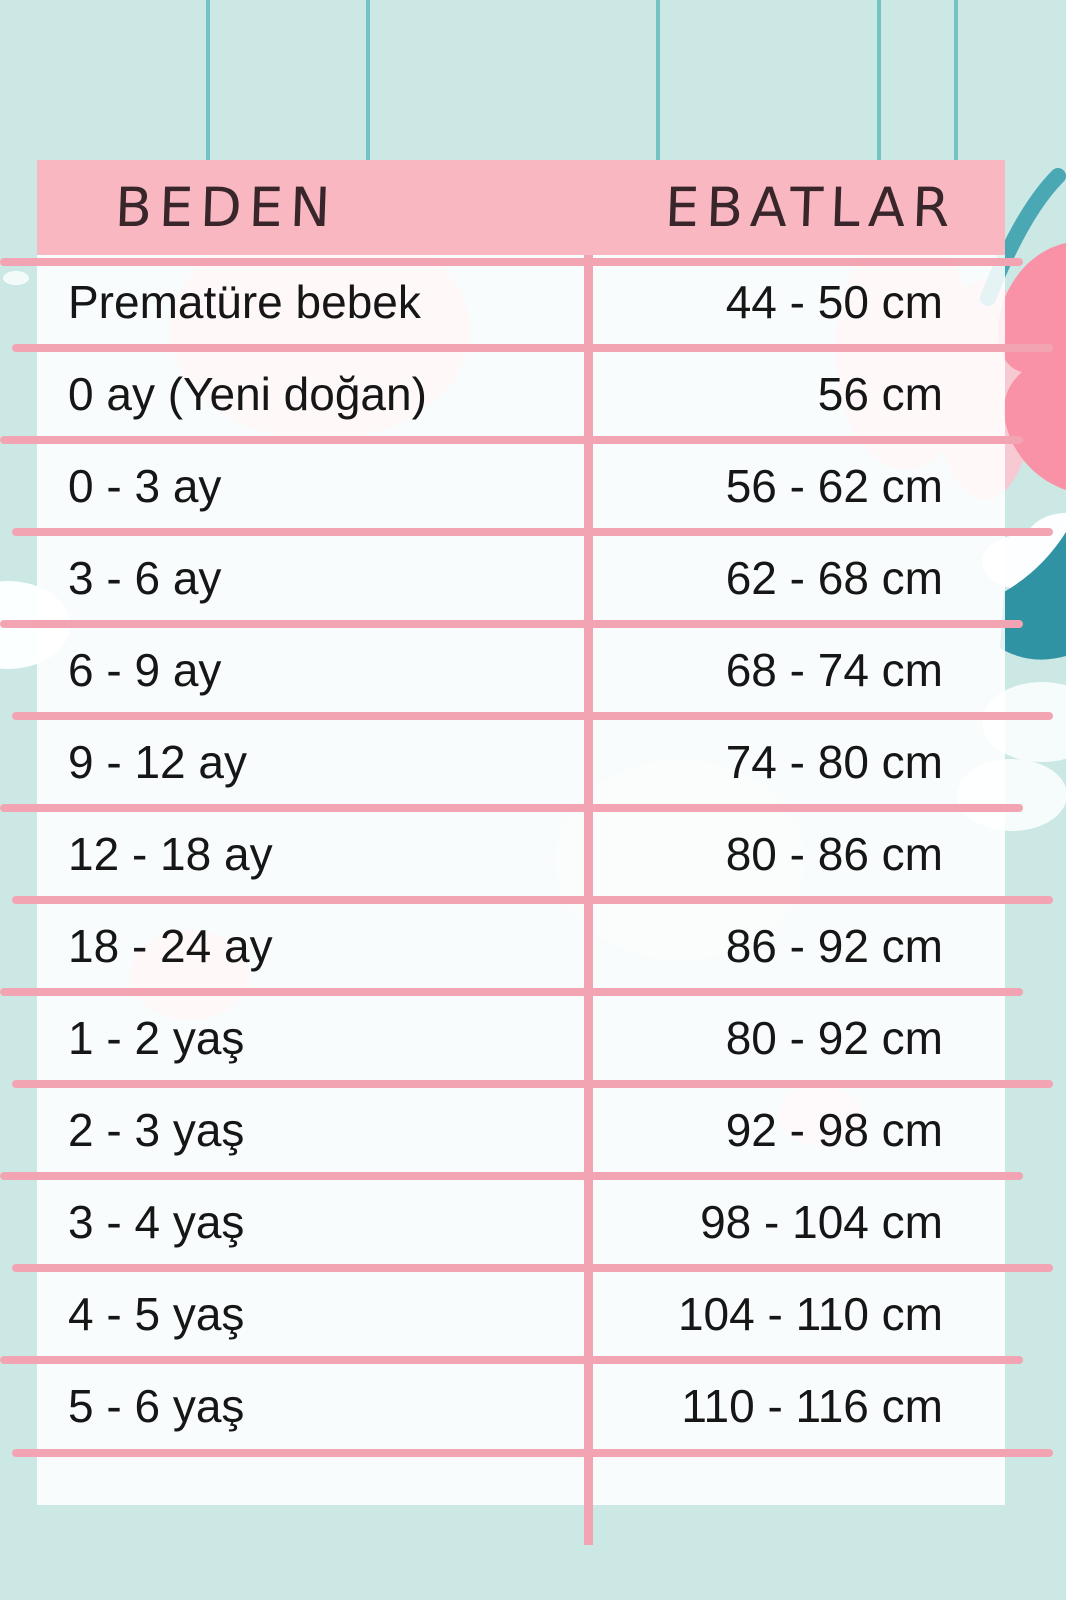  Describe the element at coordinates (521, 1038) in the screenshot. I see `table-row: 1 - 2 yaş 80 - 92 cm` at that location.